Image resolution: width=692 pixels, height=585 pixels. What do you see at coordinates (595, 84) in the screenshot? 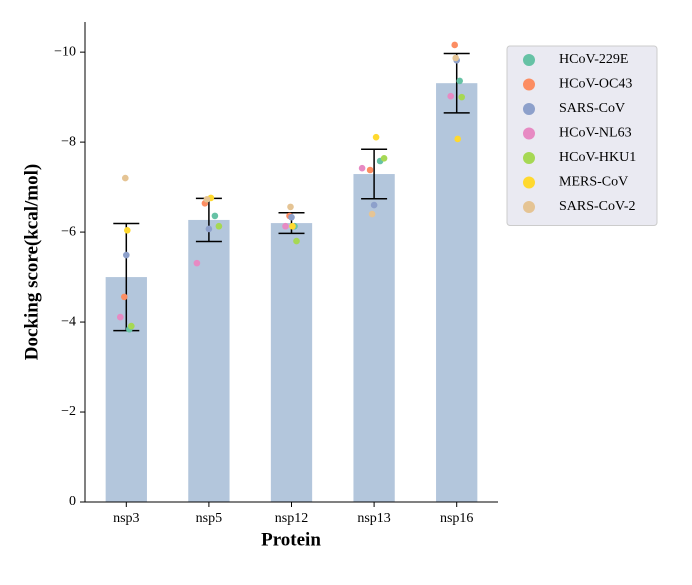
I see `legend-label: HCoV-OC43` at bounding box center [595, 84].